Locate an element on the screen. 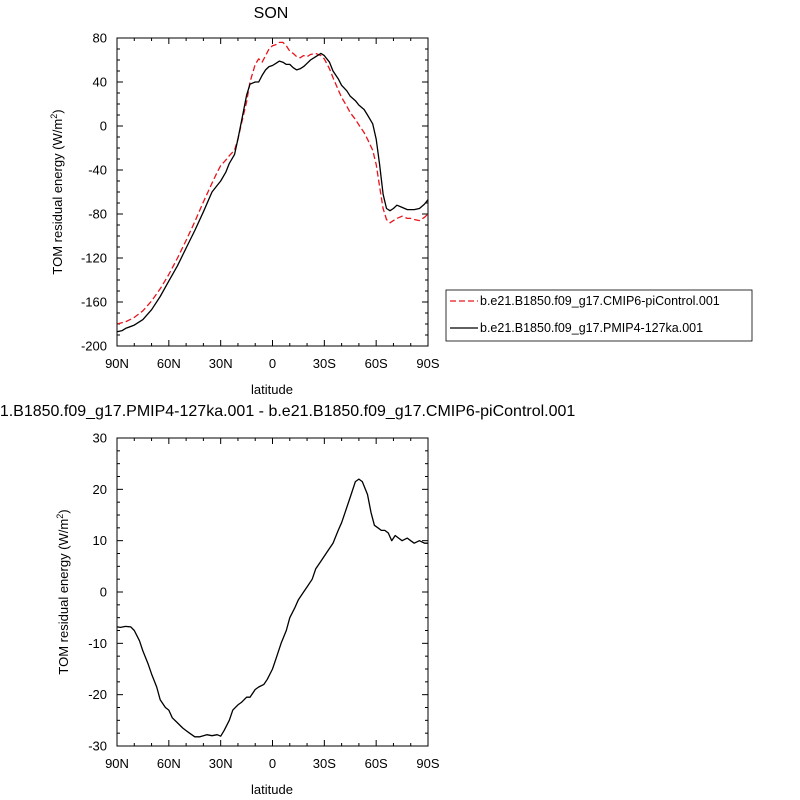 Image resolution: width=800 pixels, height=800 pixels. top-y-tick-label: 80 is located at coordinates (100, 38).